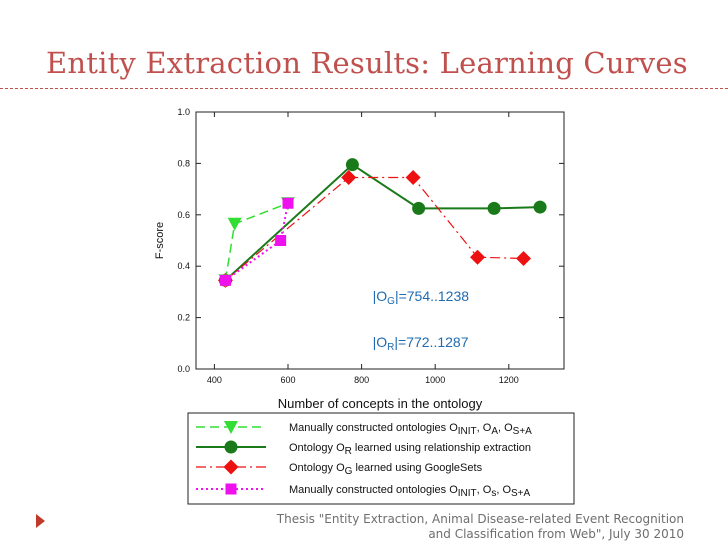  I want to click on x-tick-label: 400, so click(214, 380).